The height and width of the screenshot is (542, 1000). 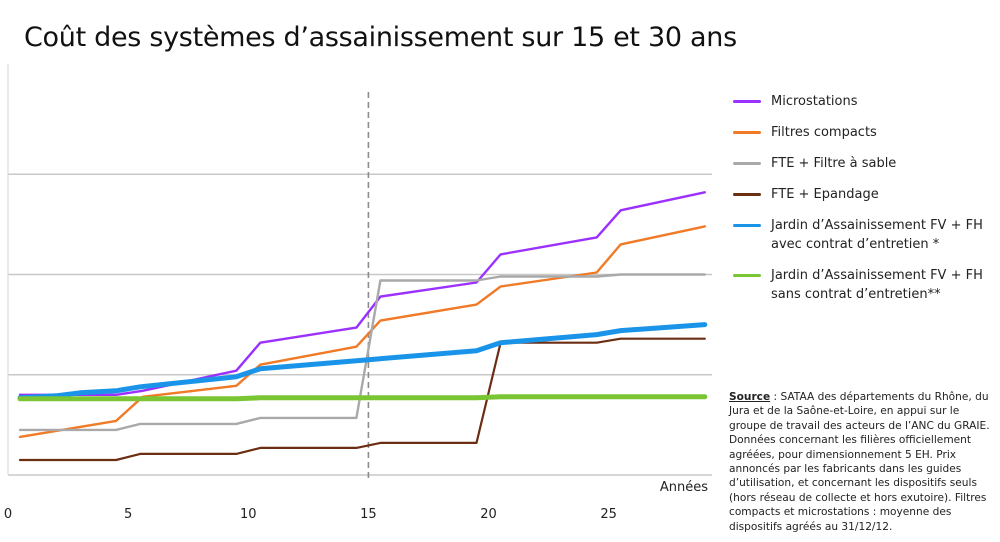 I want to click on x-tick-label-5: 25, so click(x=608, y=514).